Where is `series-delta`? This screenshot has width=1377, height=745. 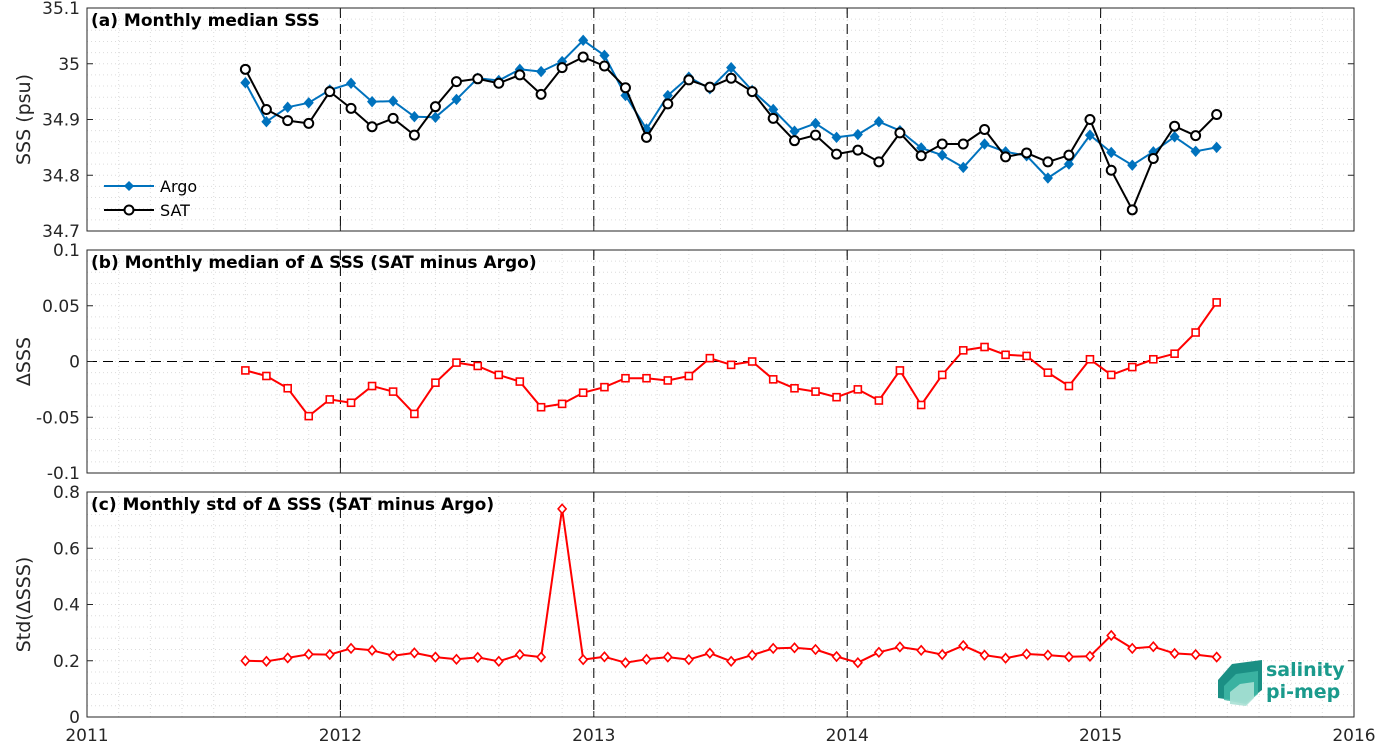 series-delta is located at coordinates (731, 359).